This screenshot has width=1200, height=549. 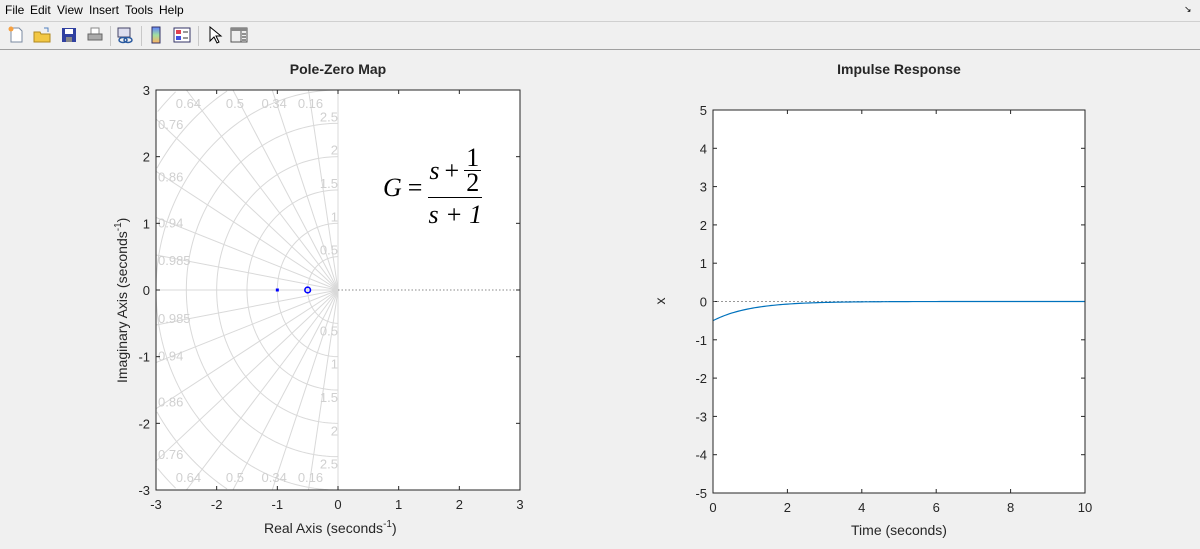 I want to click on menu-bar: File Edit View Insert Tools Help ↘, so click(x=600, y=10).